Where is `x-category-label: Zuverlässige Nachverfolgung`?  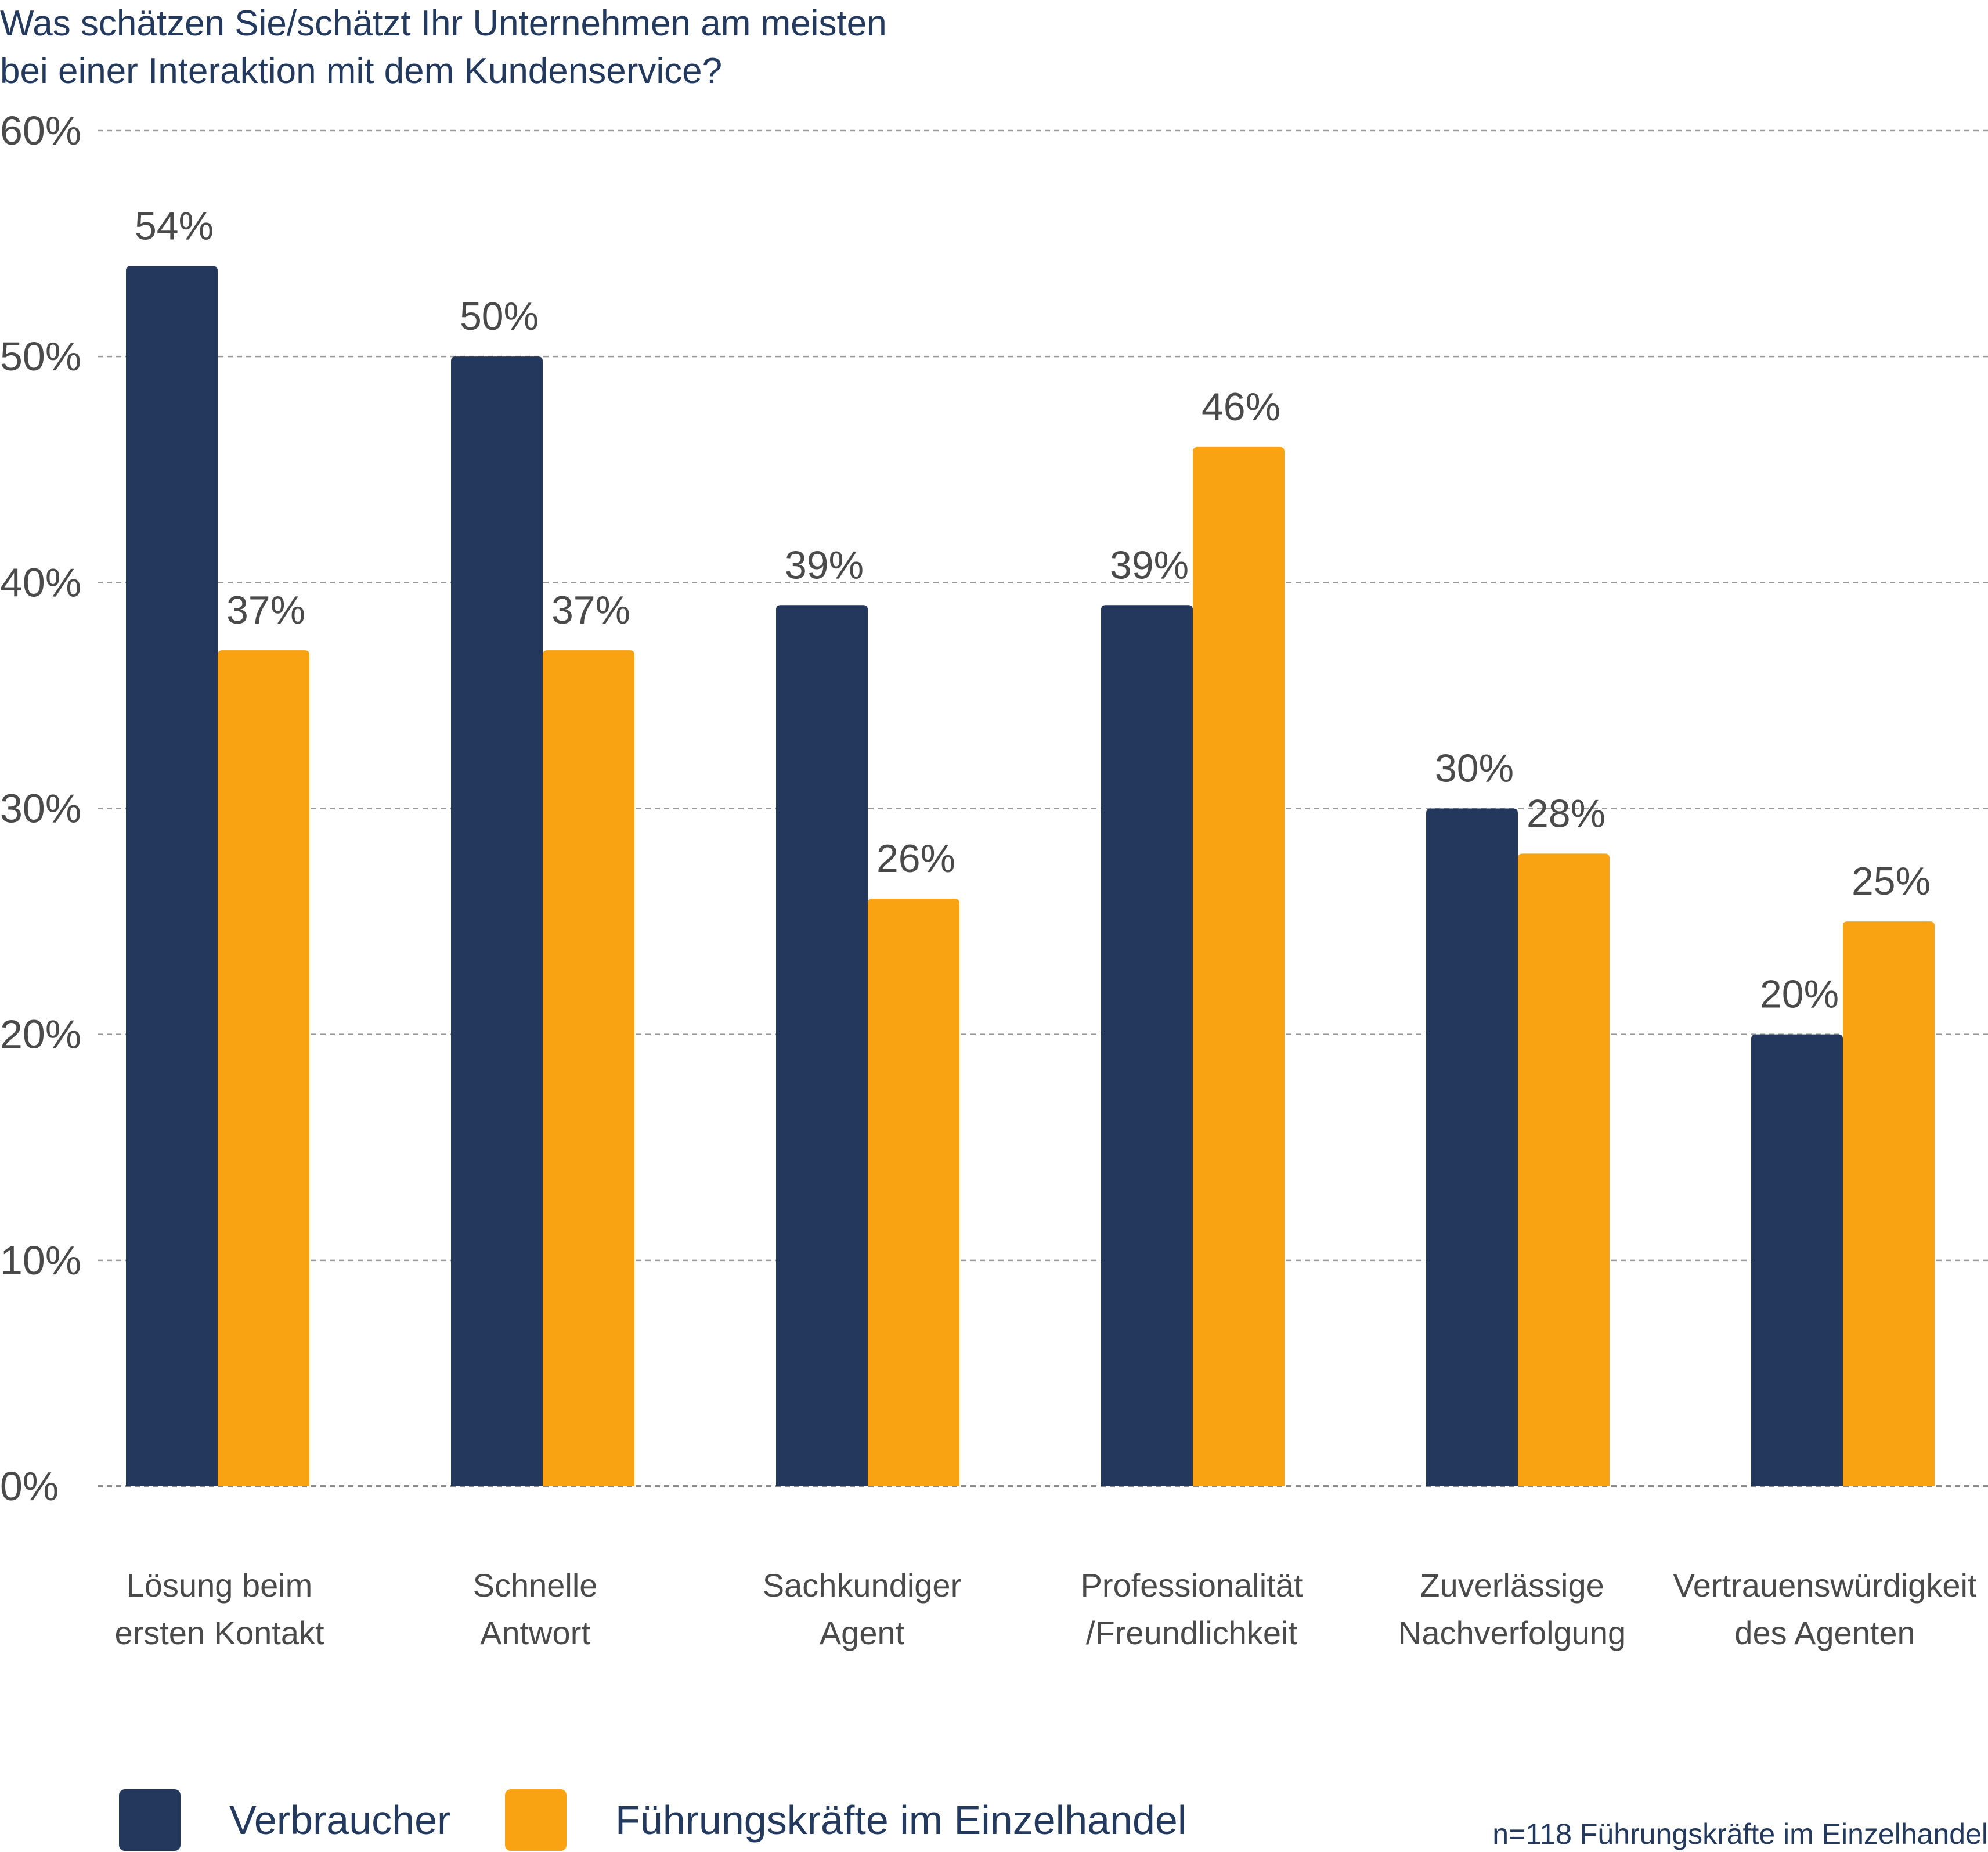 x-category-label: Zuverlässige Nachverfolgung is located at coordinates (1512, 1609).